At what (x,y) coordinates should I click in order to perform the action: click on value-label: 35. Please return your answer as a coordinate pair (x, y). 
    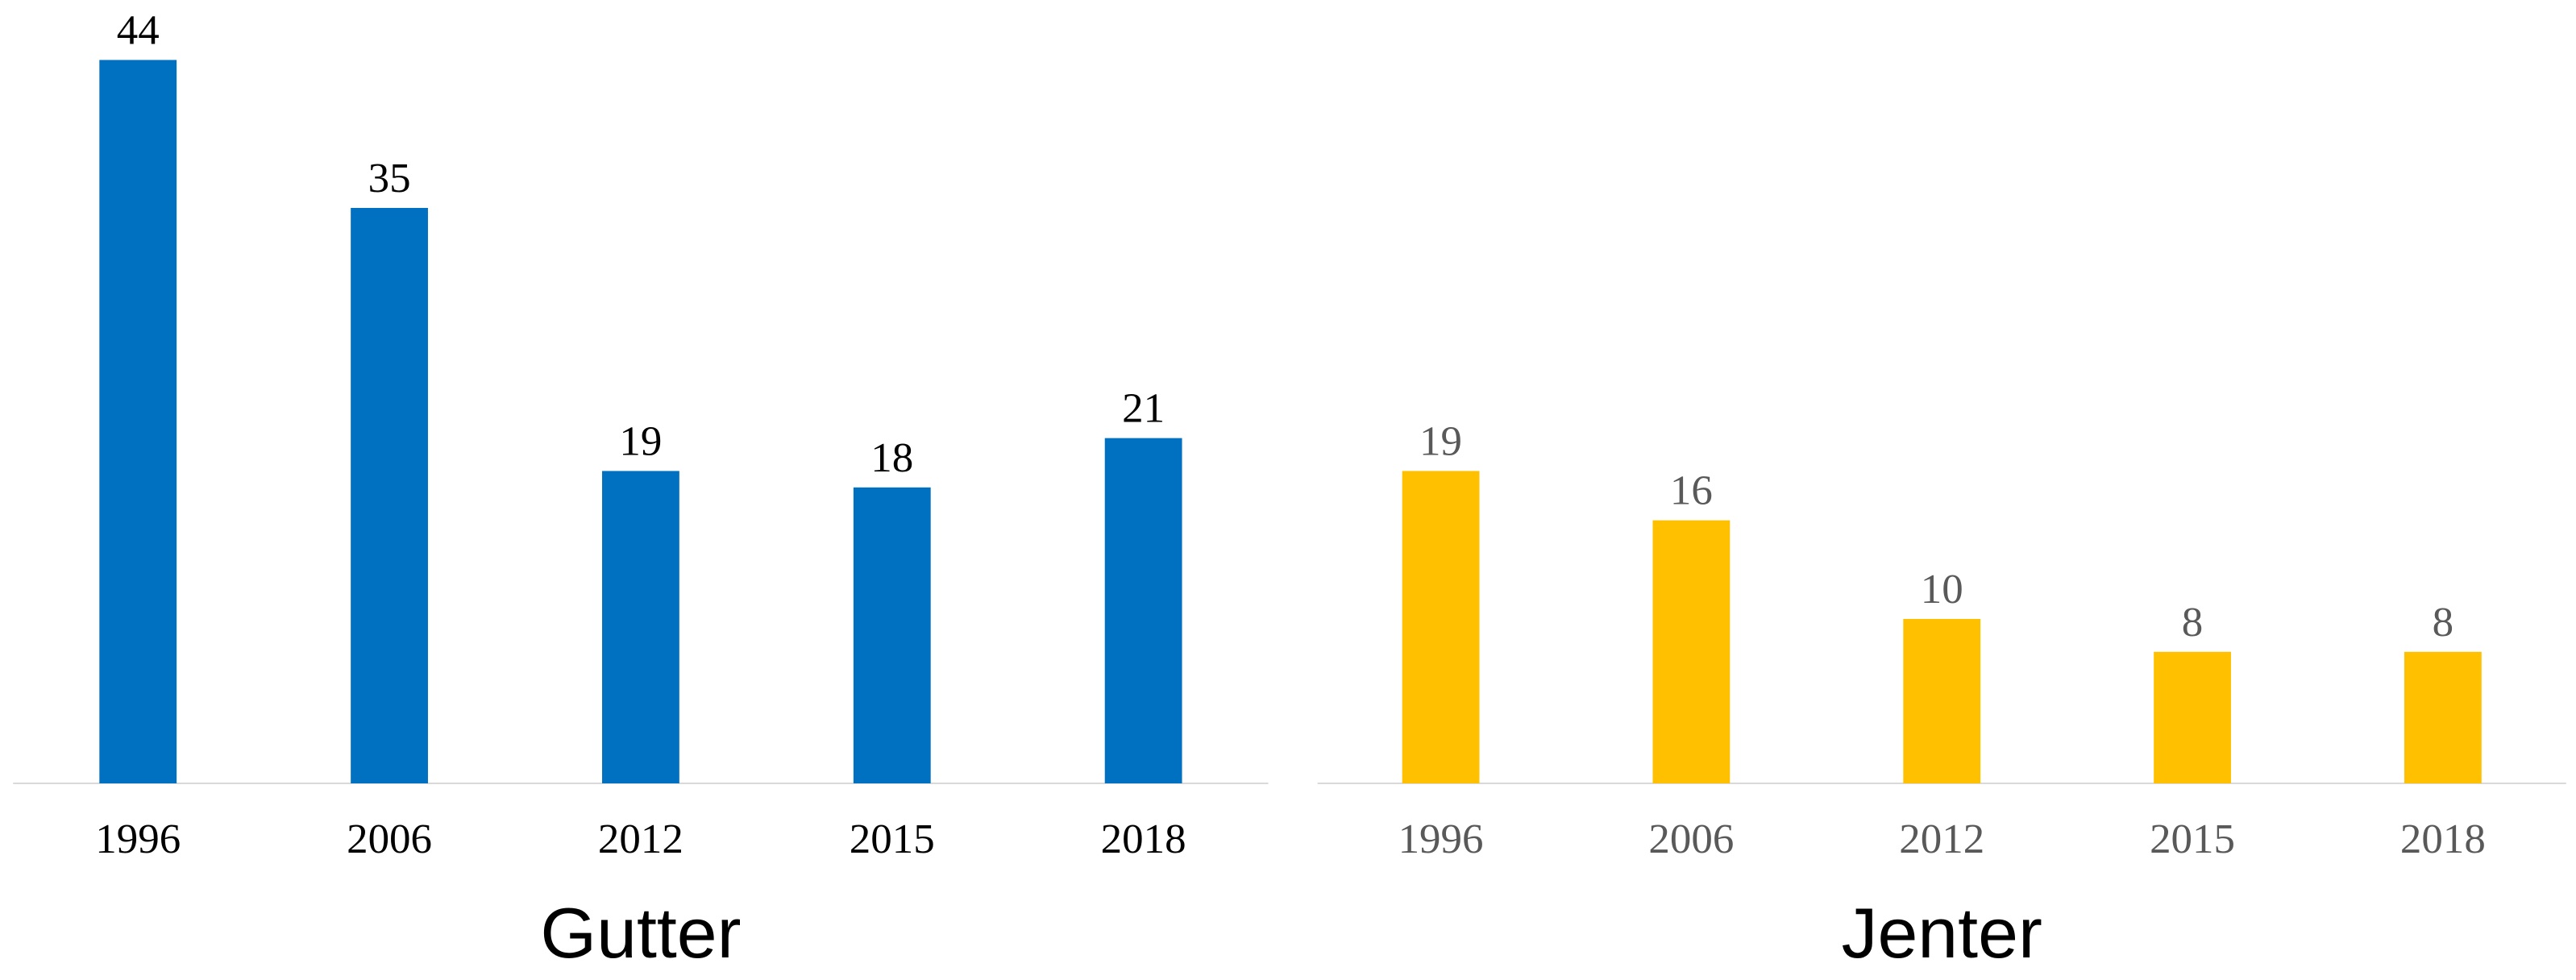
    Looking at the image, I should click on (389, 178).